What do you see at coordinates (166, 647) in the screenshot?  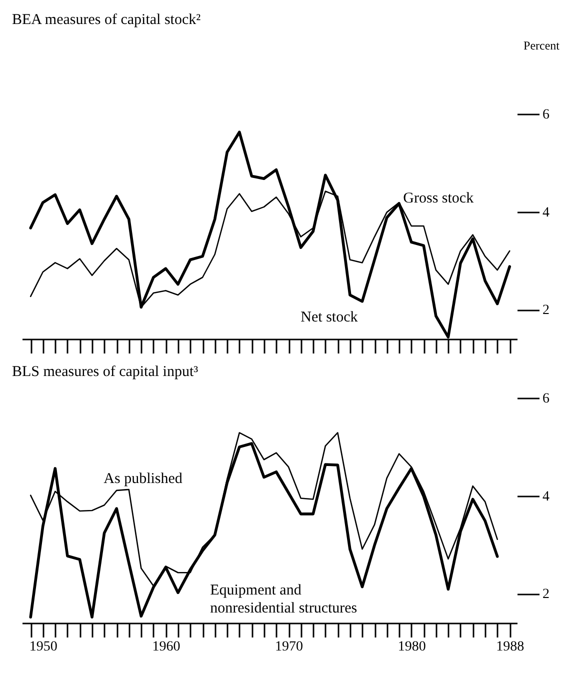 I see `x-tick-label: 1960` at bounding box center [166, 647].